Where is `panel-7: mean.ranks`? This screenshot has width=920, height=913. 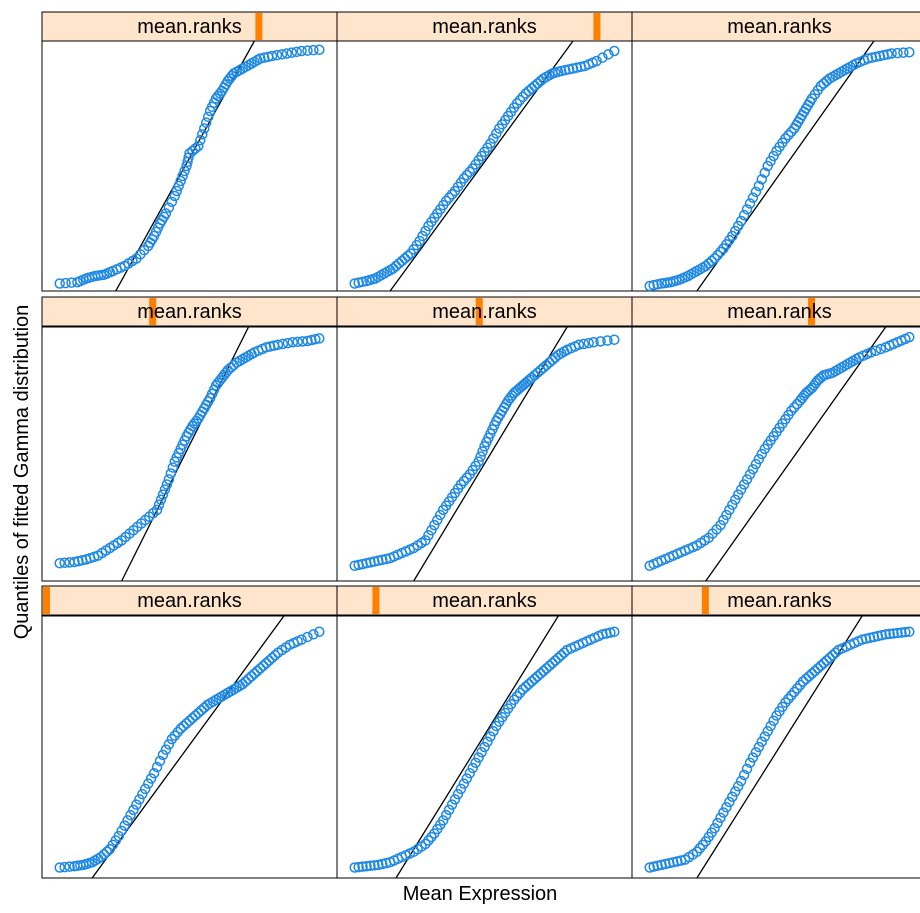 panel-7: mean.ranks is located at coordinates (189, 732).